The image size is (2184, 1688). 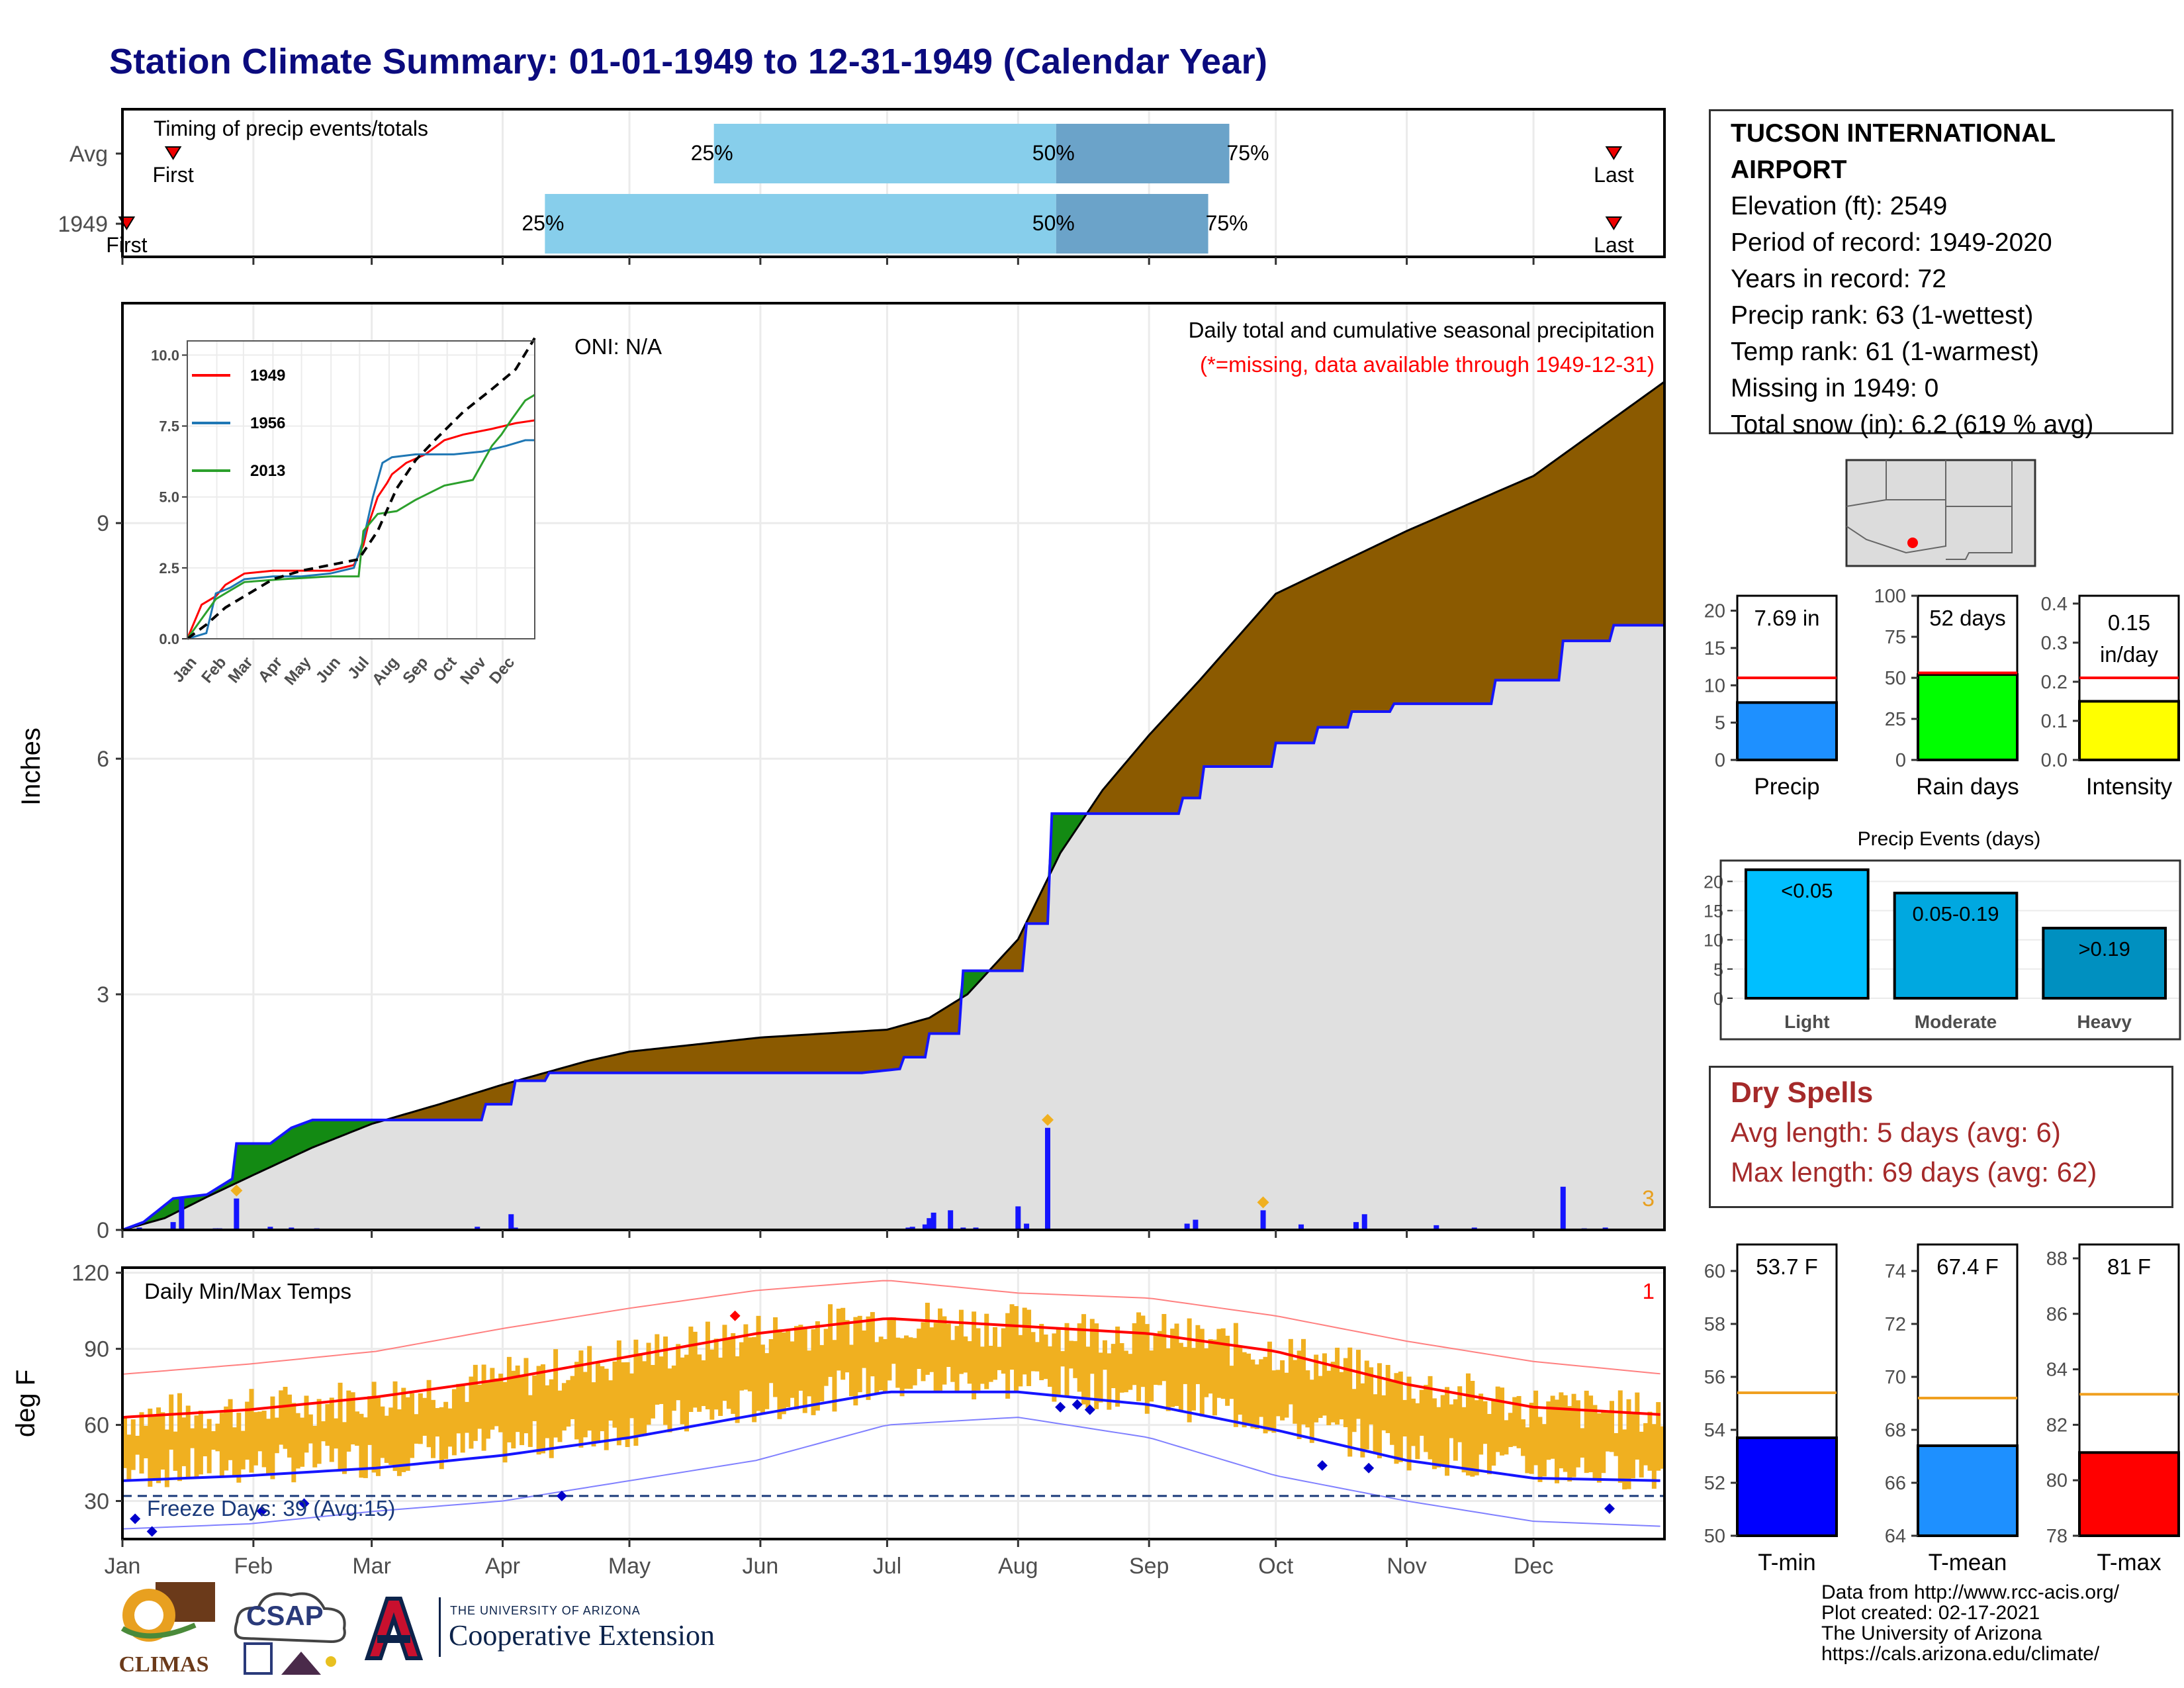 I want to click on tmean-y-tick-label: 66, so click(x=1895, y=1483).